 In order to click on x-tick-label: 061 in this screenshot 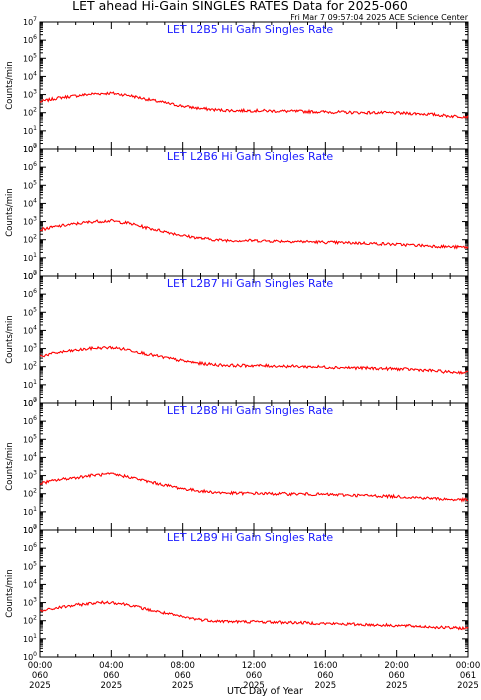, I will do `click(468, 676)`.